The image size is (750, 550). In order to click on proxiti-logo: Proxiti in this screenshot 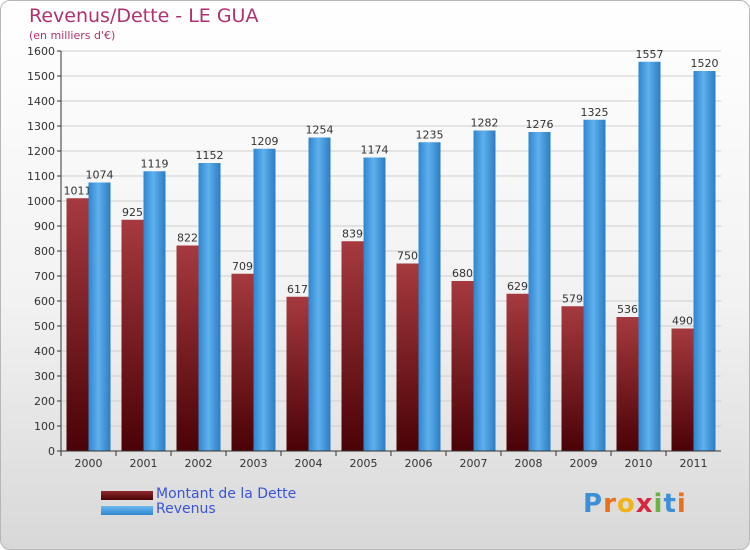, I will do `click(635, 504)`.